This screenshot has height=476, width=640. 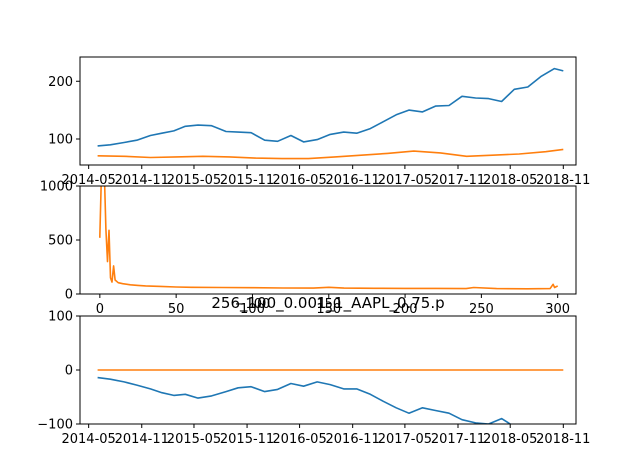 I want to click on y-tick-label: 1000, so click(x=56, y=187).